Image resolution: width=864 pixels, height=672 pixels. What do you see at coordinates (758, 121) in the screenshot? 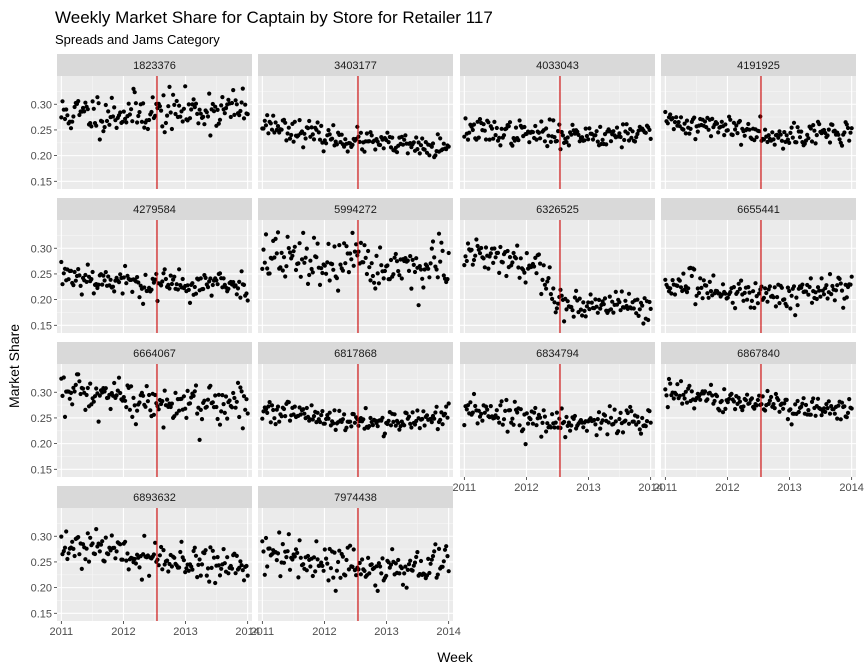
I see `facet-4191925: 4191925` at bounding box center [758, 121].